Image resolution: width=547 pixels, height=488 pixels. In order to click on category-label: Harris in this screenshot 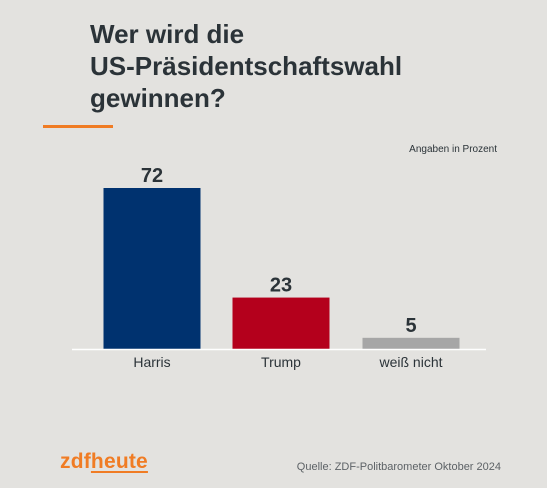, I will do `click(151, 362)`.